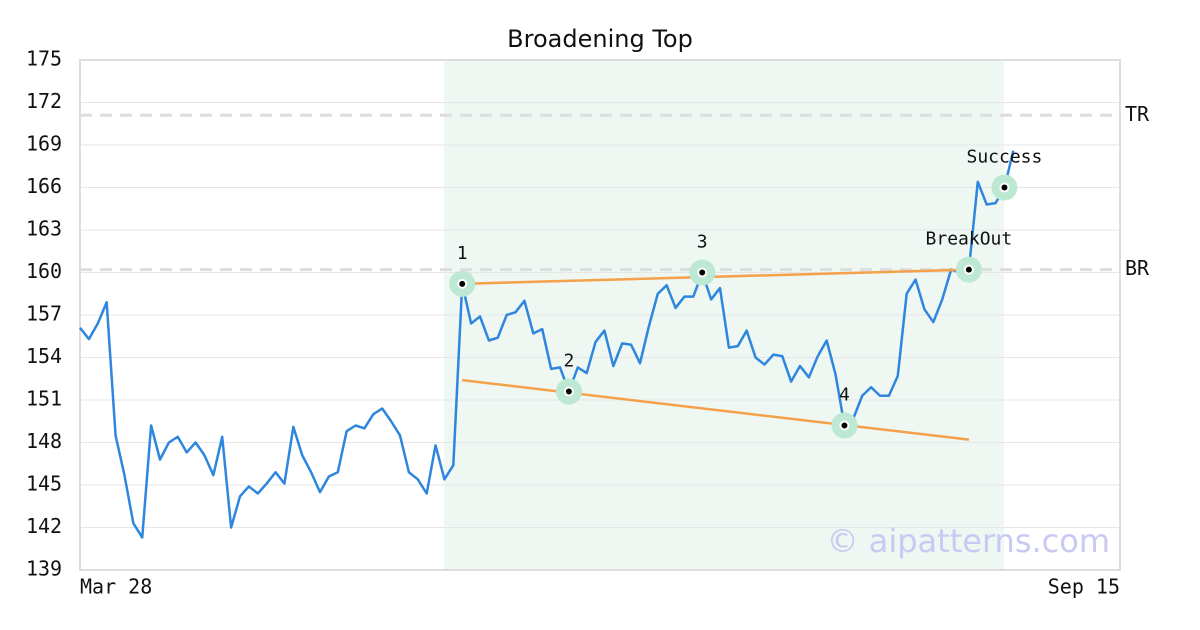 This screenshot has height=630, width=1200. What do you see at coordinates (116, 587) in the screenshot?
I see `x-tick-label: Mar 28` at bounding box center [116, 587].